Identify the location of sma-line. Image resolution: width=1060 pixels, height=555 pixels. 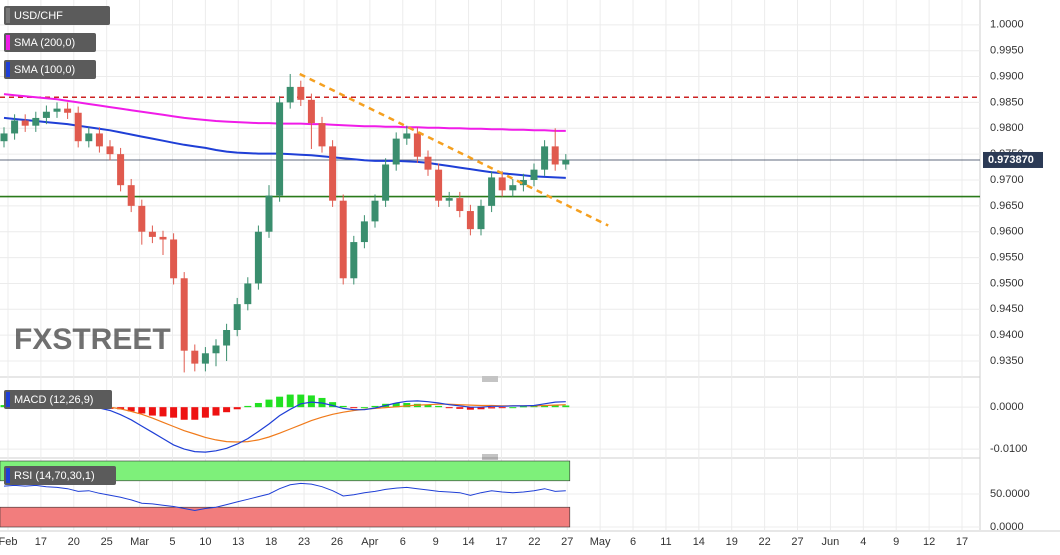
(284, 147).